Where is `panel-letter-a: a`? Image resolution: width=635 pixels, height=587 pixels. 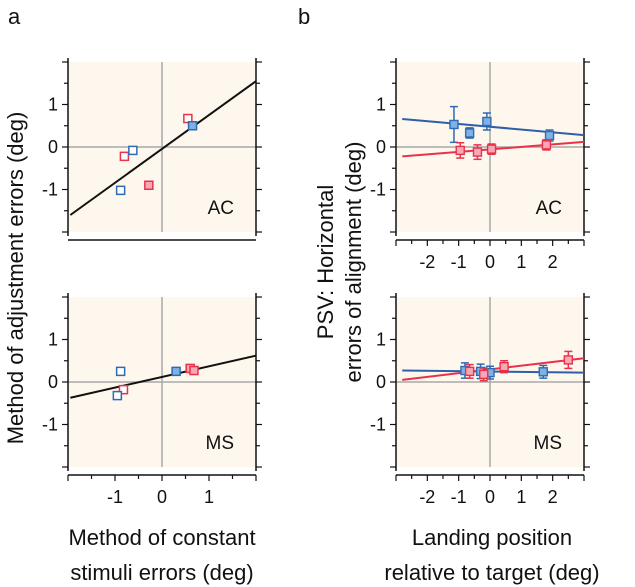 panel-letter-a: a is located at coordinates (14, 16).